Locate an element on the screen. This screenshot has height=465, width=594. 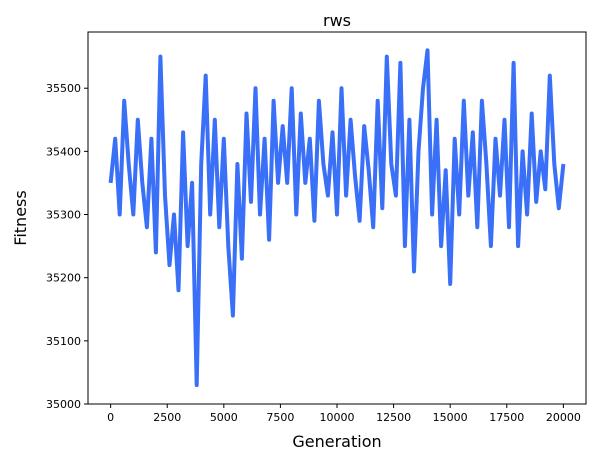
x-tick-label: 10000 is located at coordinates (337, 417).